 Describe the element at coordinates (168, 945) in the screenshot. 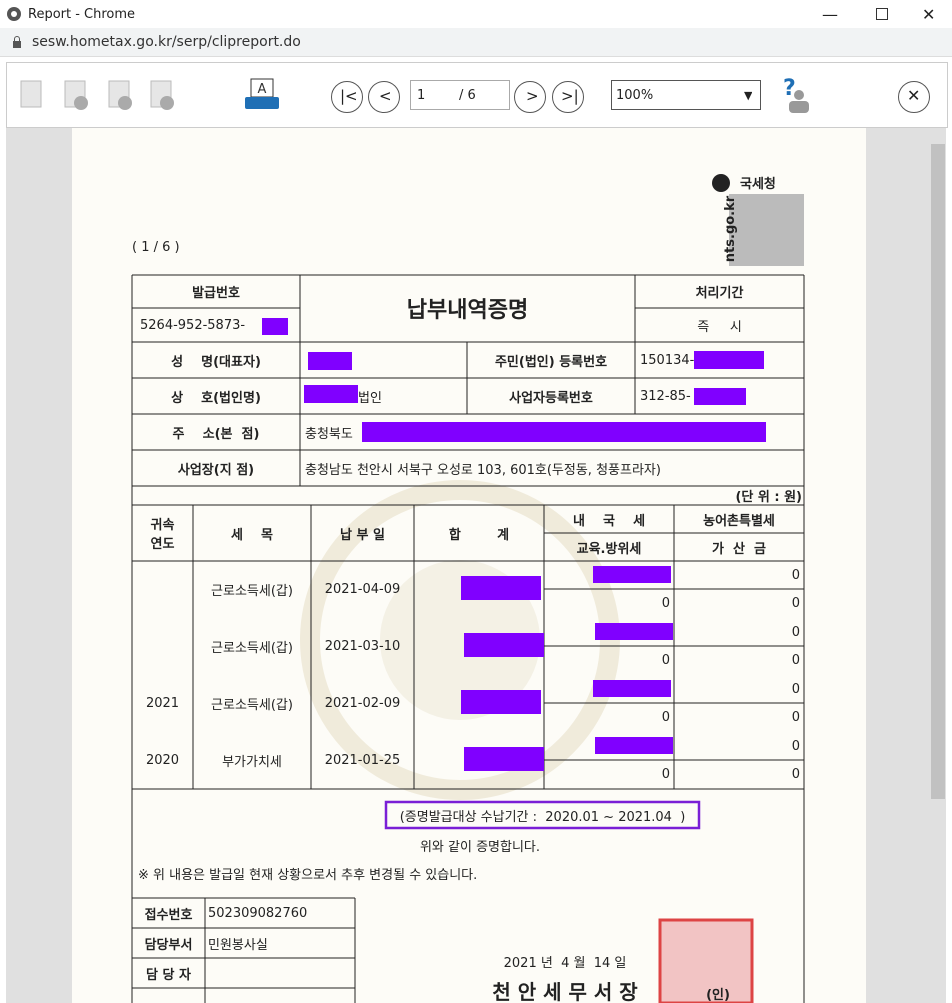

I see `cell-text: 담당부서` at that location.